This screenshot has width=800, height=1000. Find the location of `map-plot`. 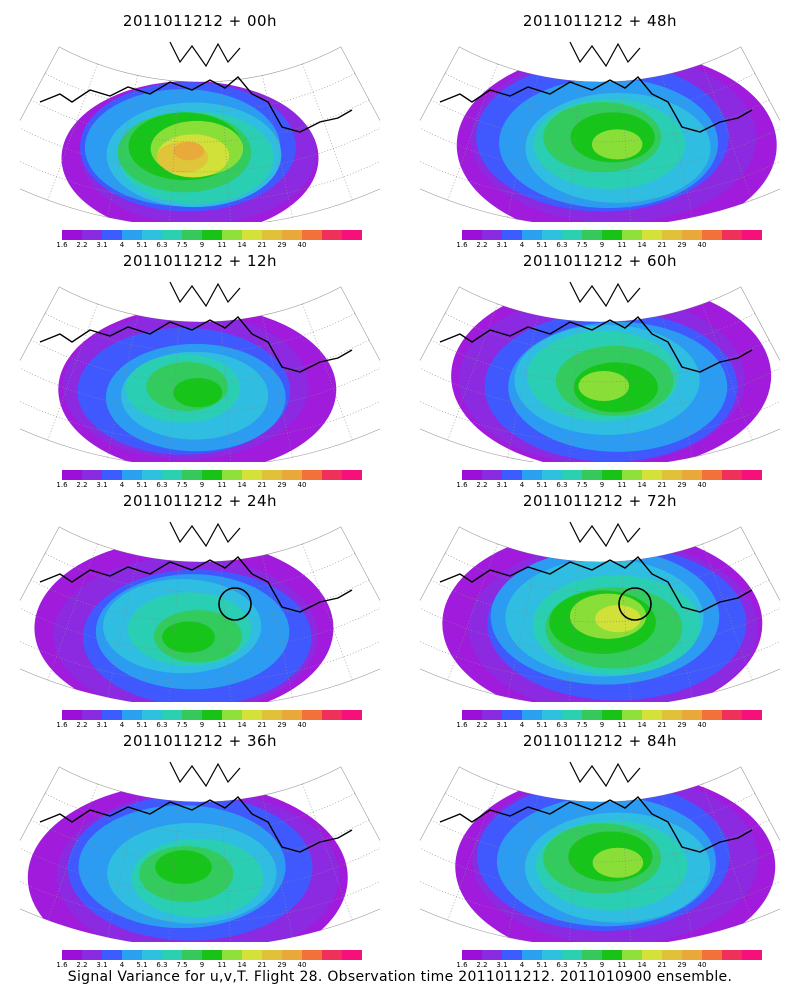

map-plot is located at coordinates (600, 371).